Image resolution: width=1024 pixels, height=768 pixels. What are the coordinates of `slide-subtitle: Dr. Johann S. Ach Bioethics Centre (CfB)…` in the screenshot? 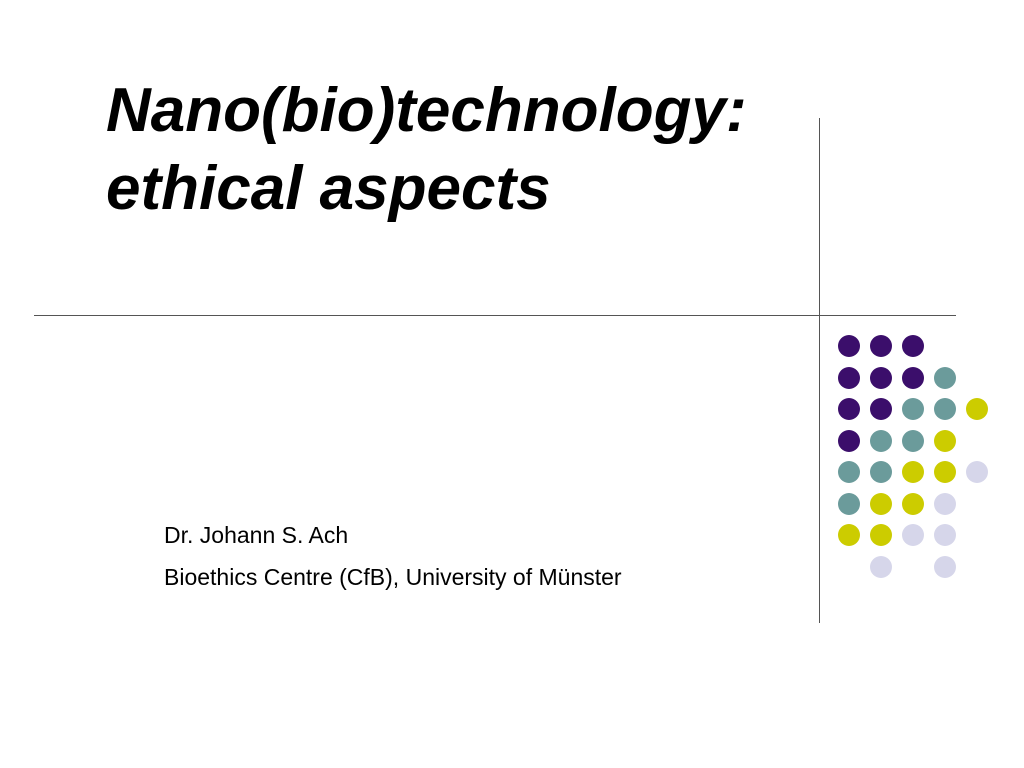 It's located at (484, 556).